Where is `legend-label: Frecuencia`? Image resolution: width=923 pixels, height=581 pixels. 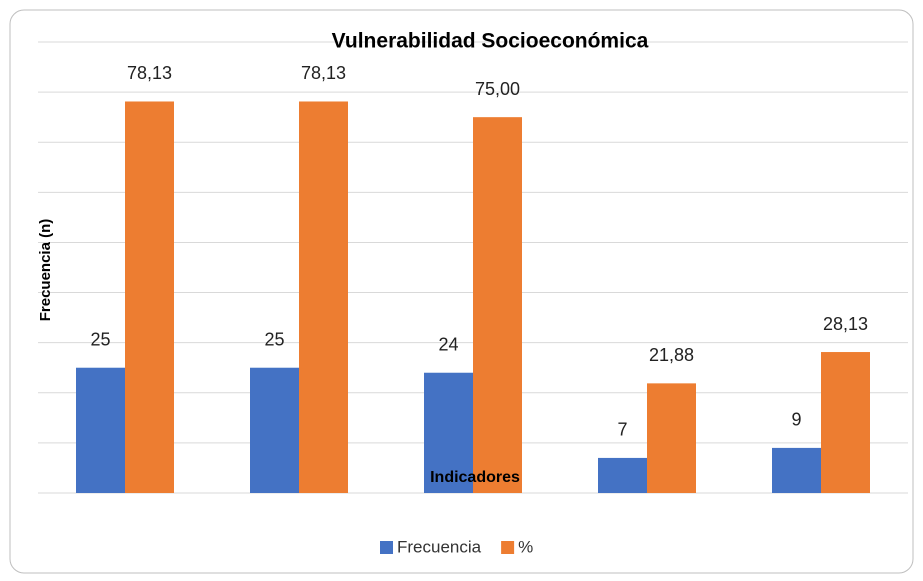
legend-label: Frecuencia is located at coordinates (439, 546).